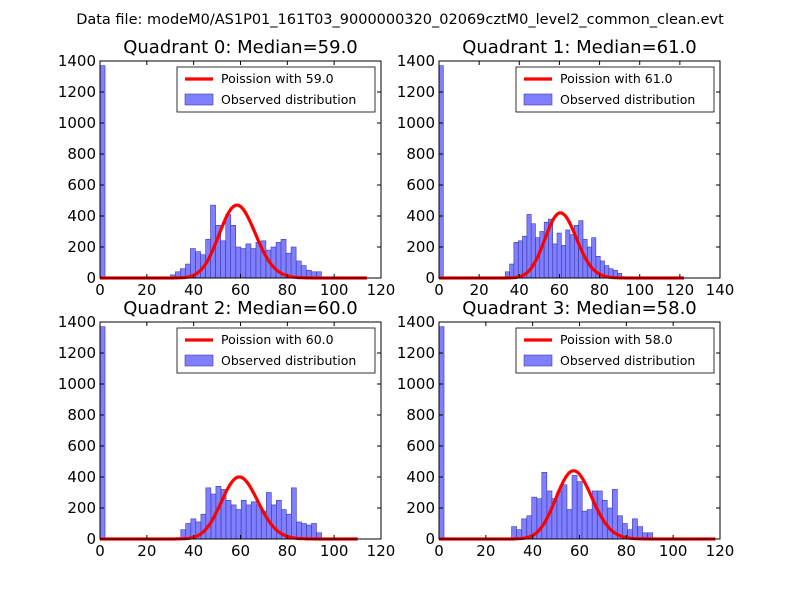  Describe the element at coordinates (579, 308) in the screenshot. I see `quadrant-3-title: Quadrant 3: Median=58.0` at that location.